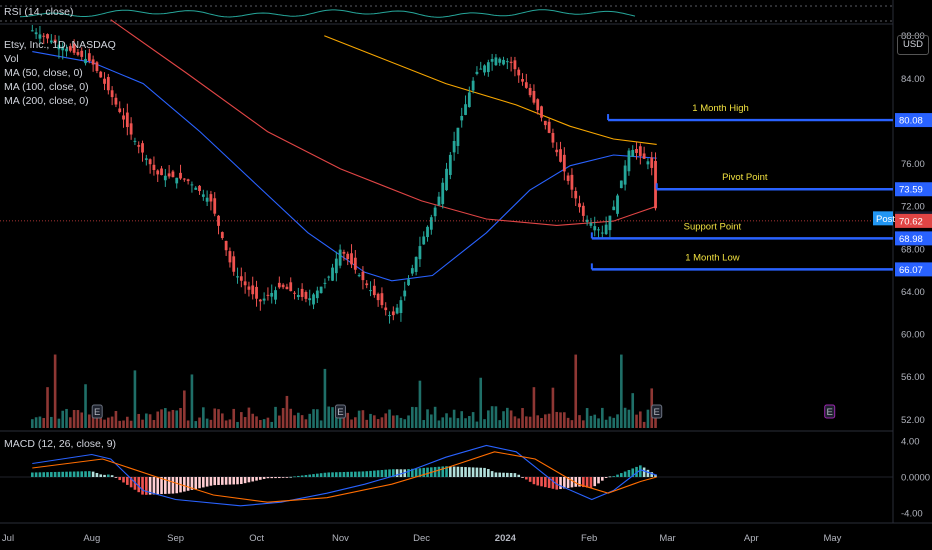  I want to click on level-badge-text: 68.98, so click(911, 239).